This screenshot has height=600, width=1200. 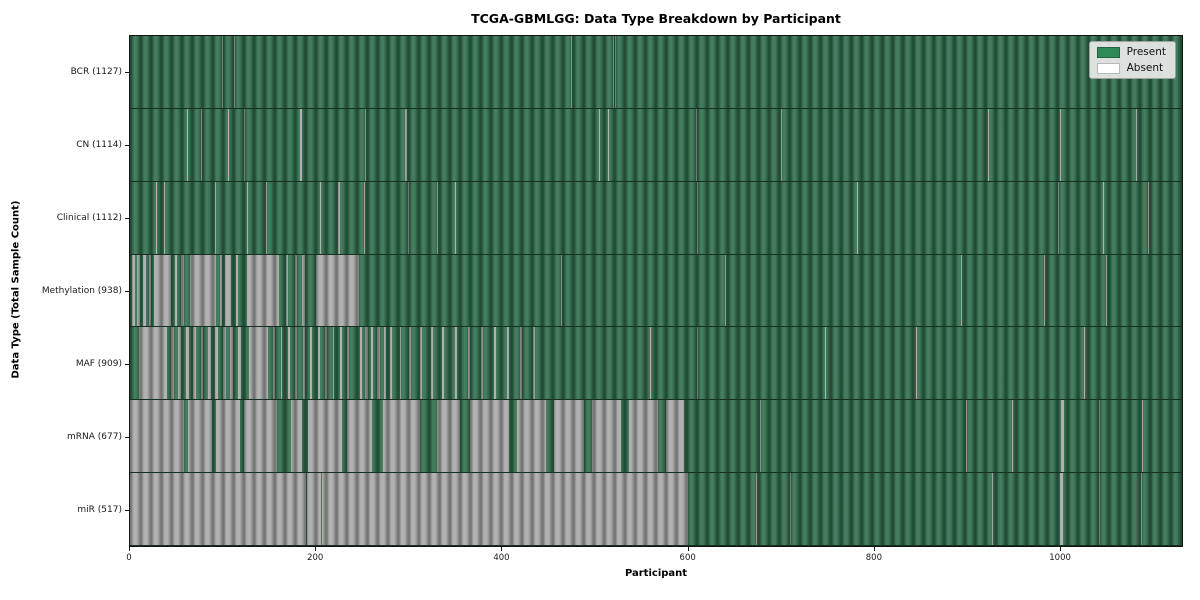 I want to click on y-tick-label-maf: MAF (909), so click(x=98, y=364).